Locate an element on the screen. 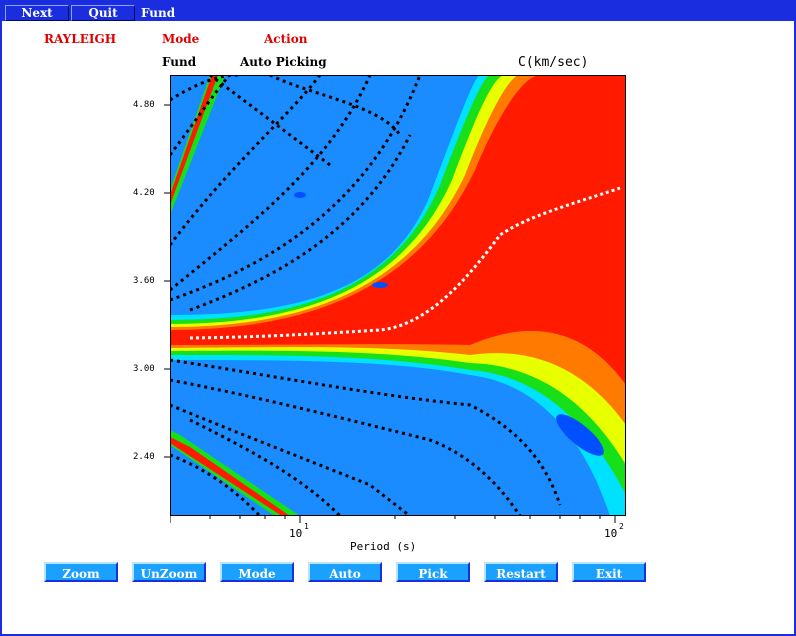 The image size is (796, 636). x-ticks is located at coordinates (393, 519).